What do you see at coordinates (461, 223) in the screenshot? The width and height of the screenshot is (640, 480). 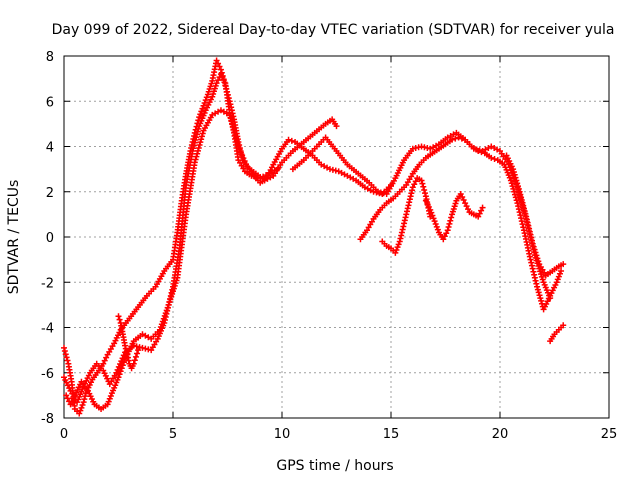 I see `series-F` at bounding box center [461, 223].